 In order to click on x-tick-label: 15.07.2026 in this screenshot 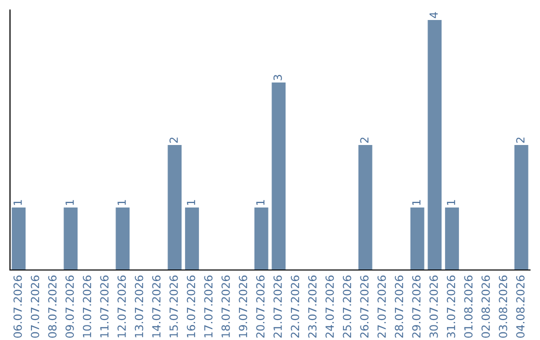, I will do `click(173, 307)`.